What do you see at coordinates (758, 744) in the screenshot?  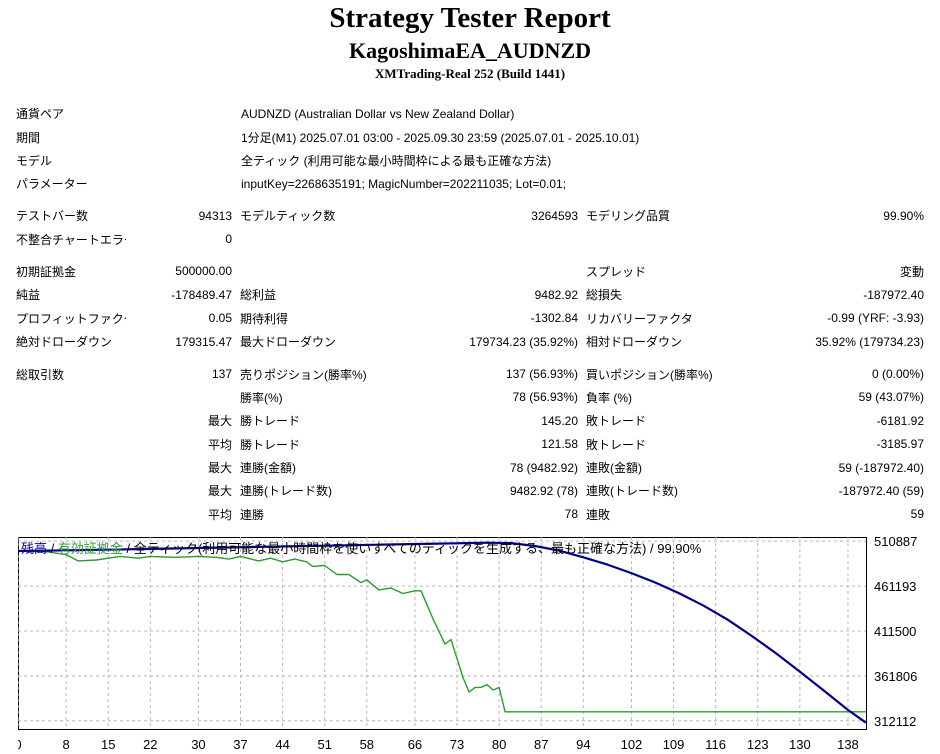 I see `x-tick-label: 123` at bounding box center [758, 744].